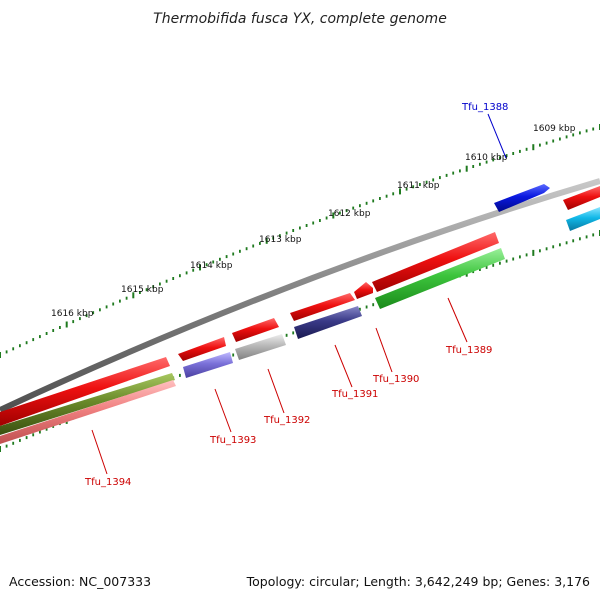  Describe the element at coordinates (260, 347) in the screenshot. I see `feature-grey` at that location.